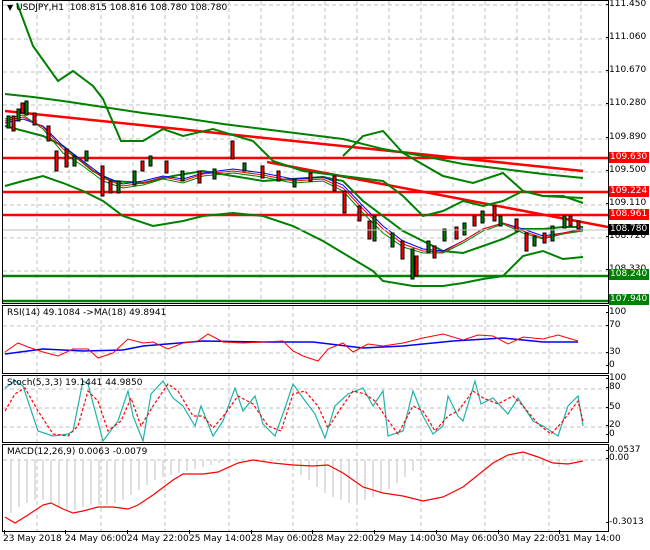 The height and width of the screenshot is (550, 650). Describe the element at coordinates (87, 313) in the screenshot. I see `rsi-label: RSI(14) 49.1084 ->MA(18) 49.8941` at that location.